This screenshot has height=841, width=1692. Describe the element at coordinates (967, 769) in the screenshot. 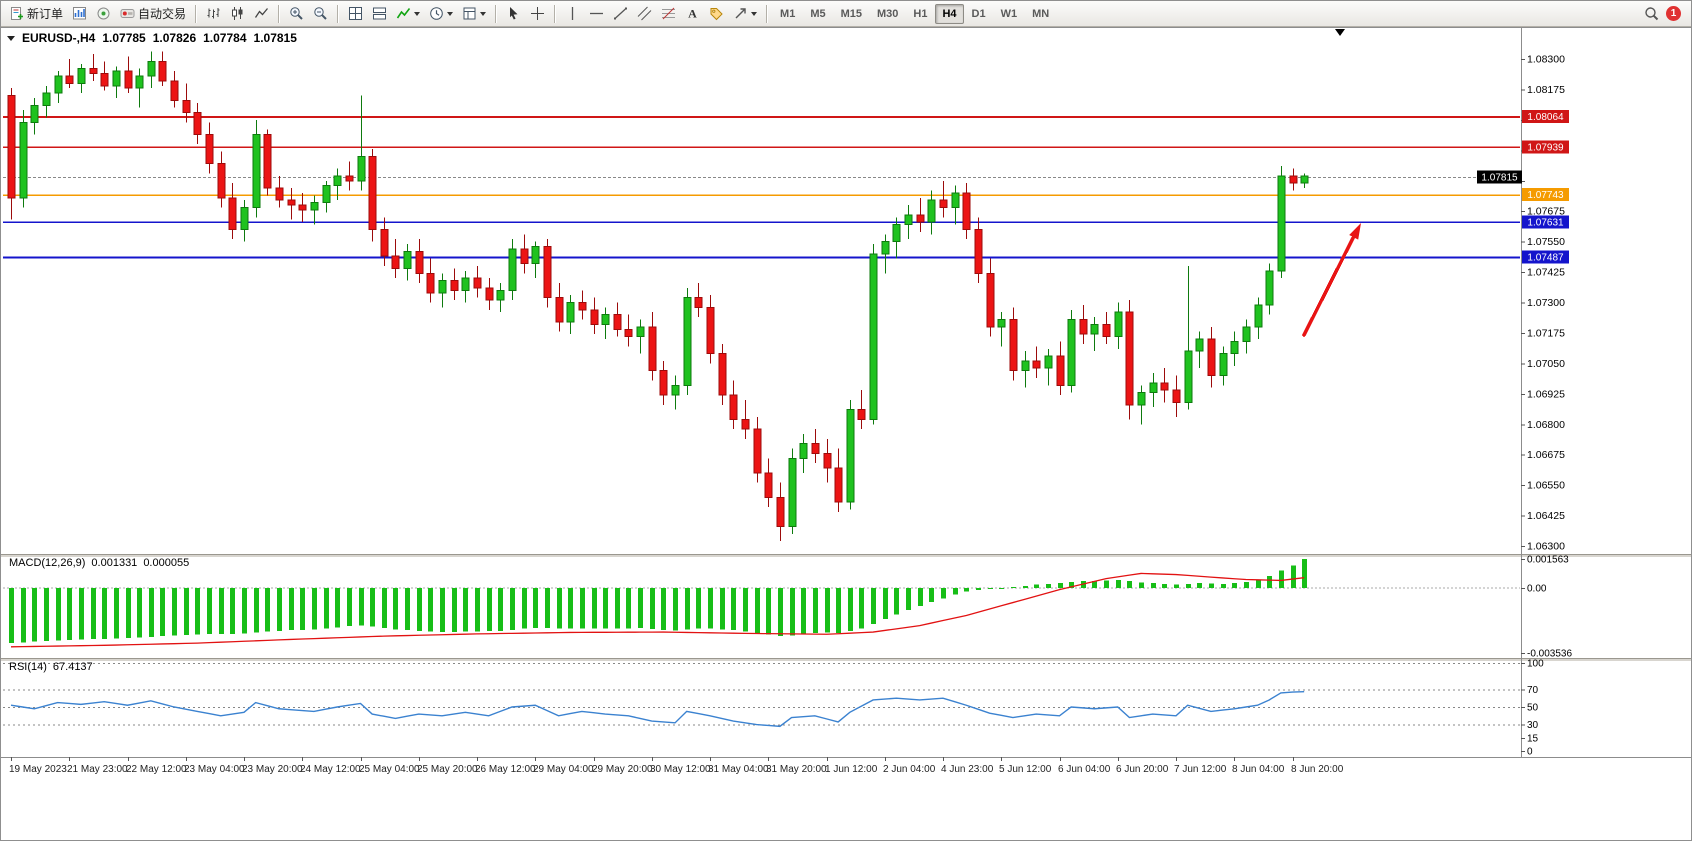

I see `date-axis-label: 4 Jun 23:00` at that location.